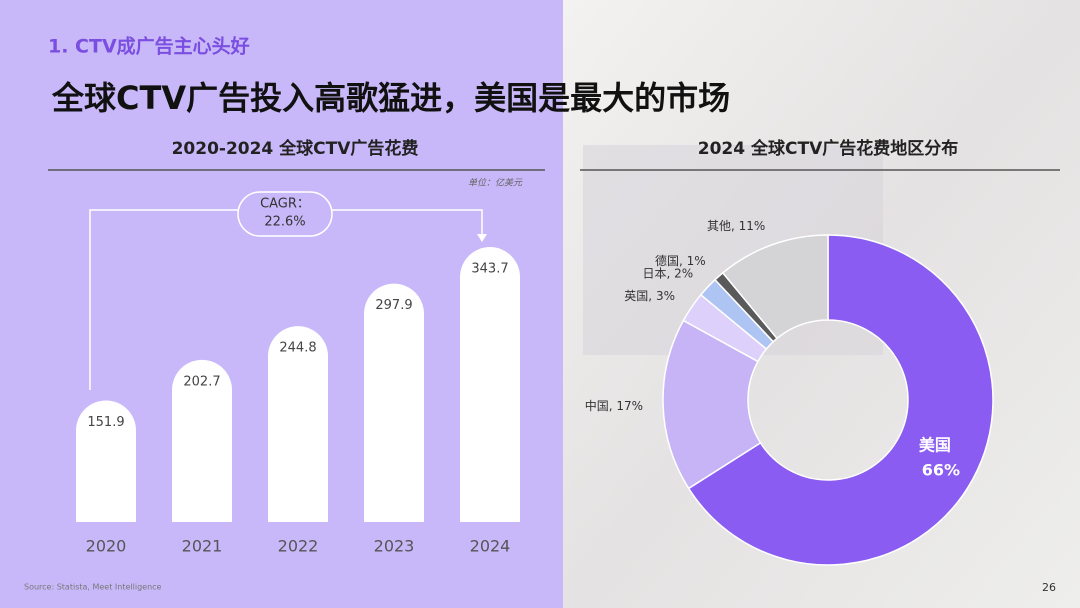 This screenshot has height=608, width=1080. I want to click on x-tick-label: 2023, so click(394, 546).